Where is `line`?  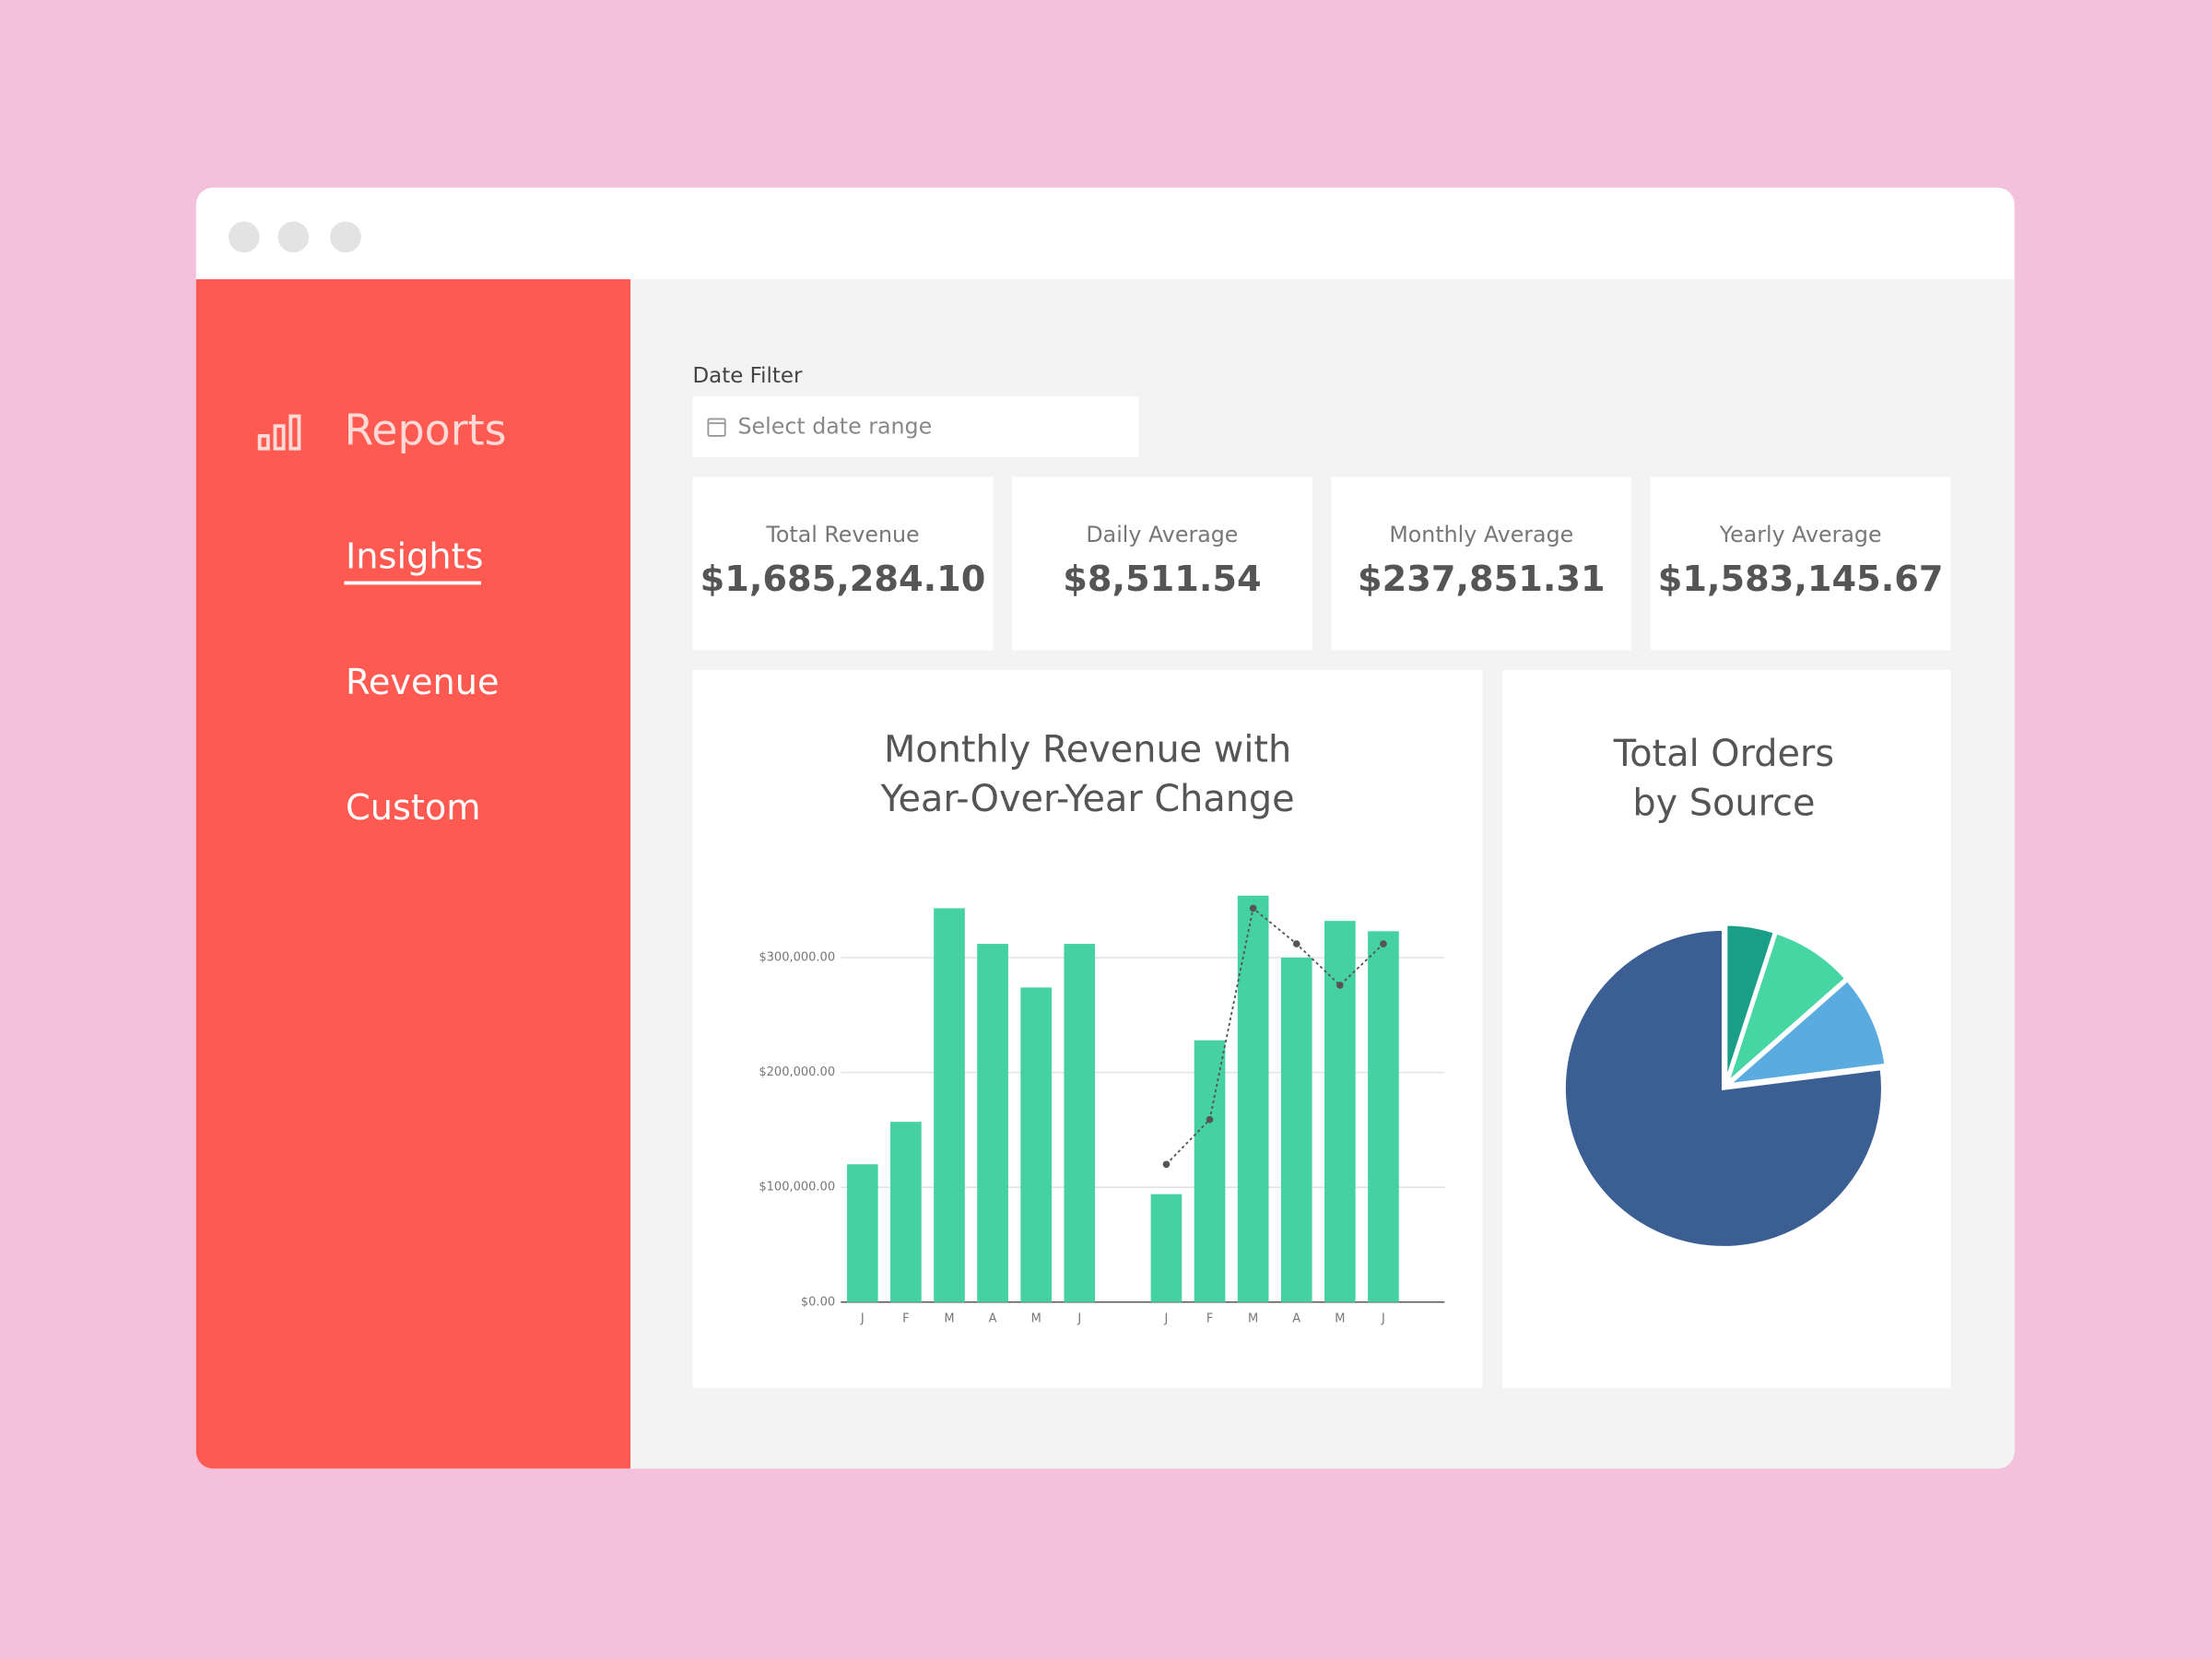 line is located at coordinates (1274, 1035).